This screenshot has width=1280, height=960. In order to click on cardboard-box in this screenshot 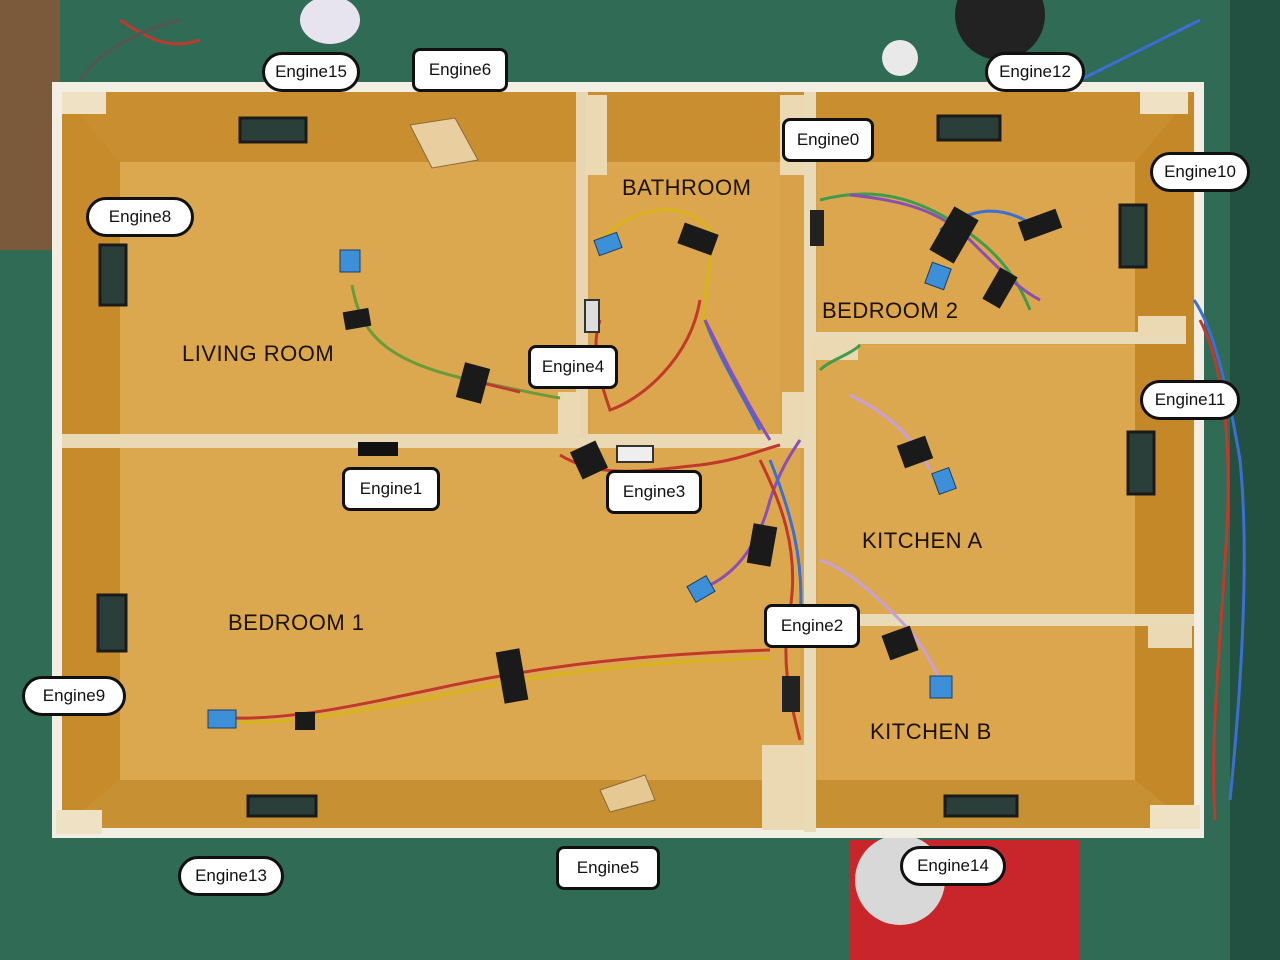, I will do `click(30, 125)`.